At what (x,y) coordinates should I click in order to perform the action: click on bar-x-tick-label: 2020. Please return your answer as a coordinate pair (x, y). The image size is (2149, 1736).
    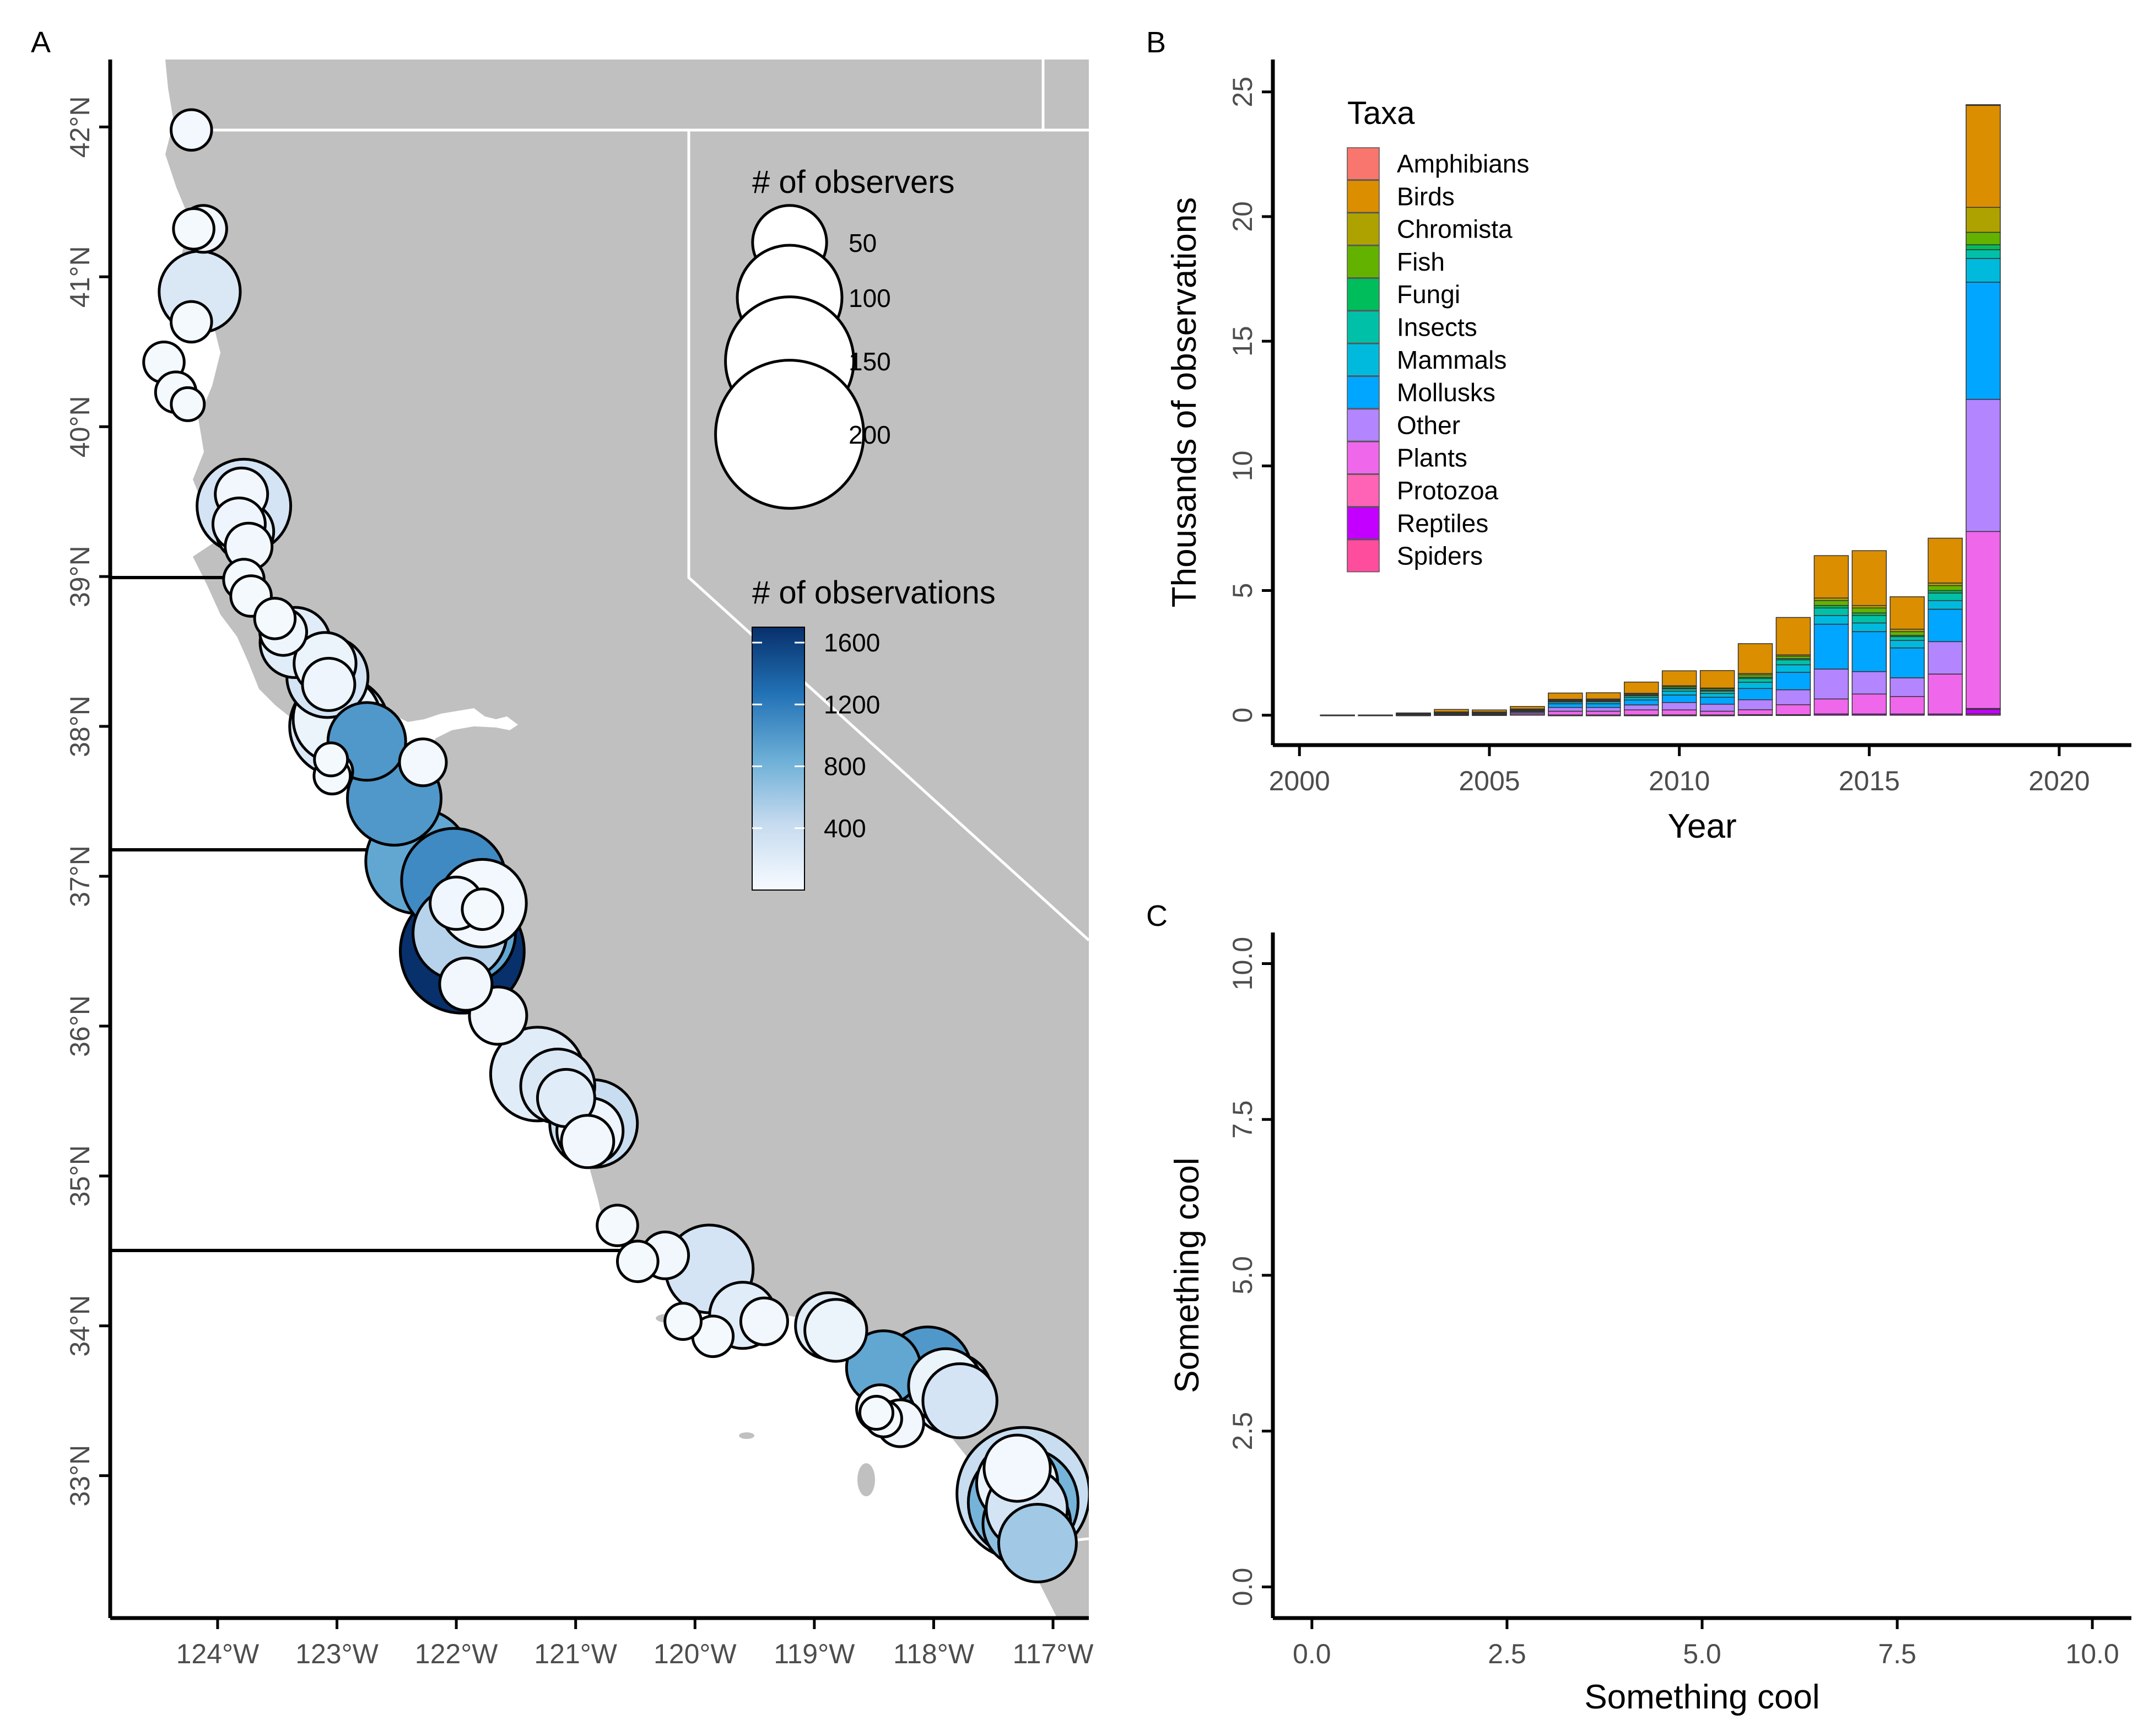
    Looking at the image, I should click on (2058, 780).